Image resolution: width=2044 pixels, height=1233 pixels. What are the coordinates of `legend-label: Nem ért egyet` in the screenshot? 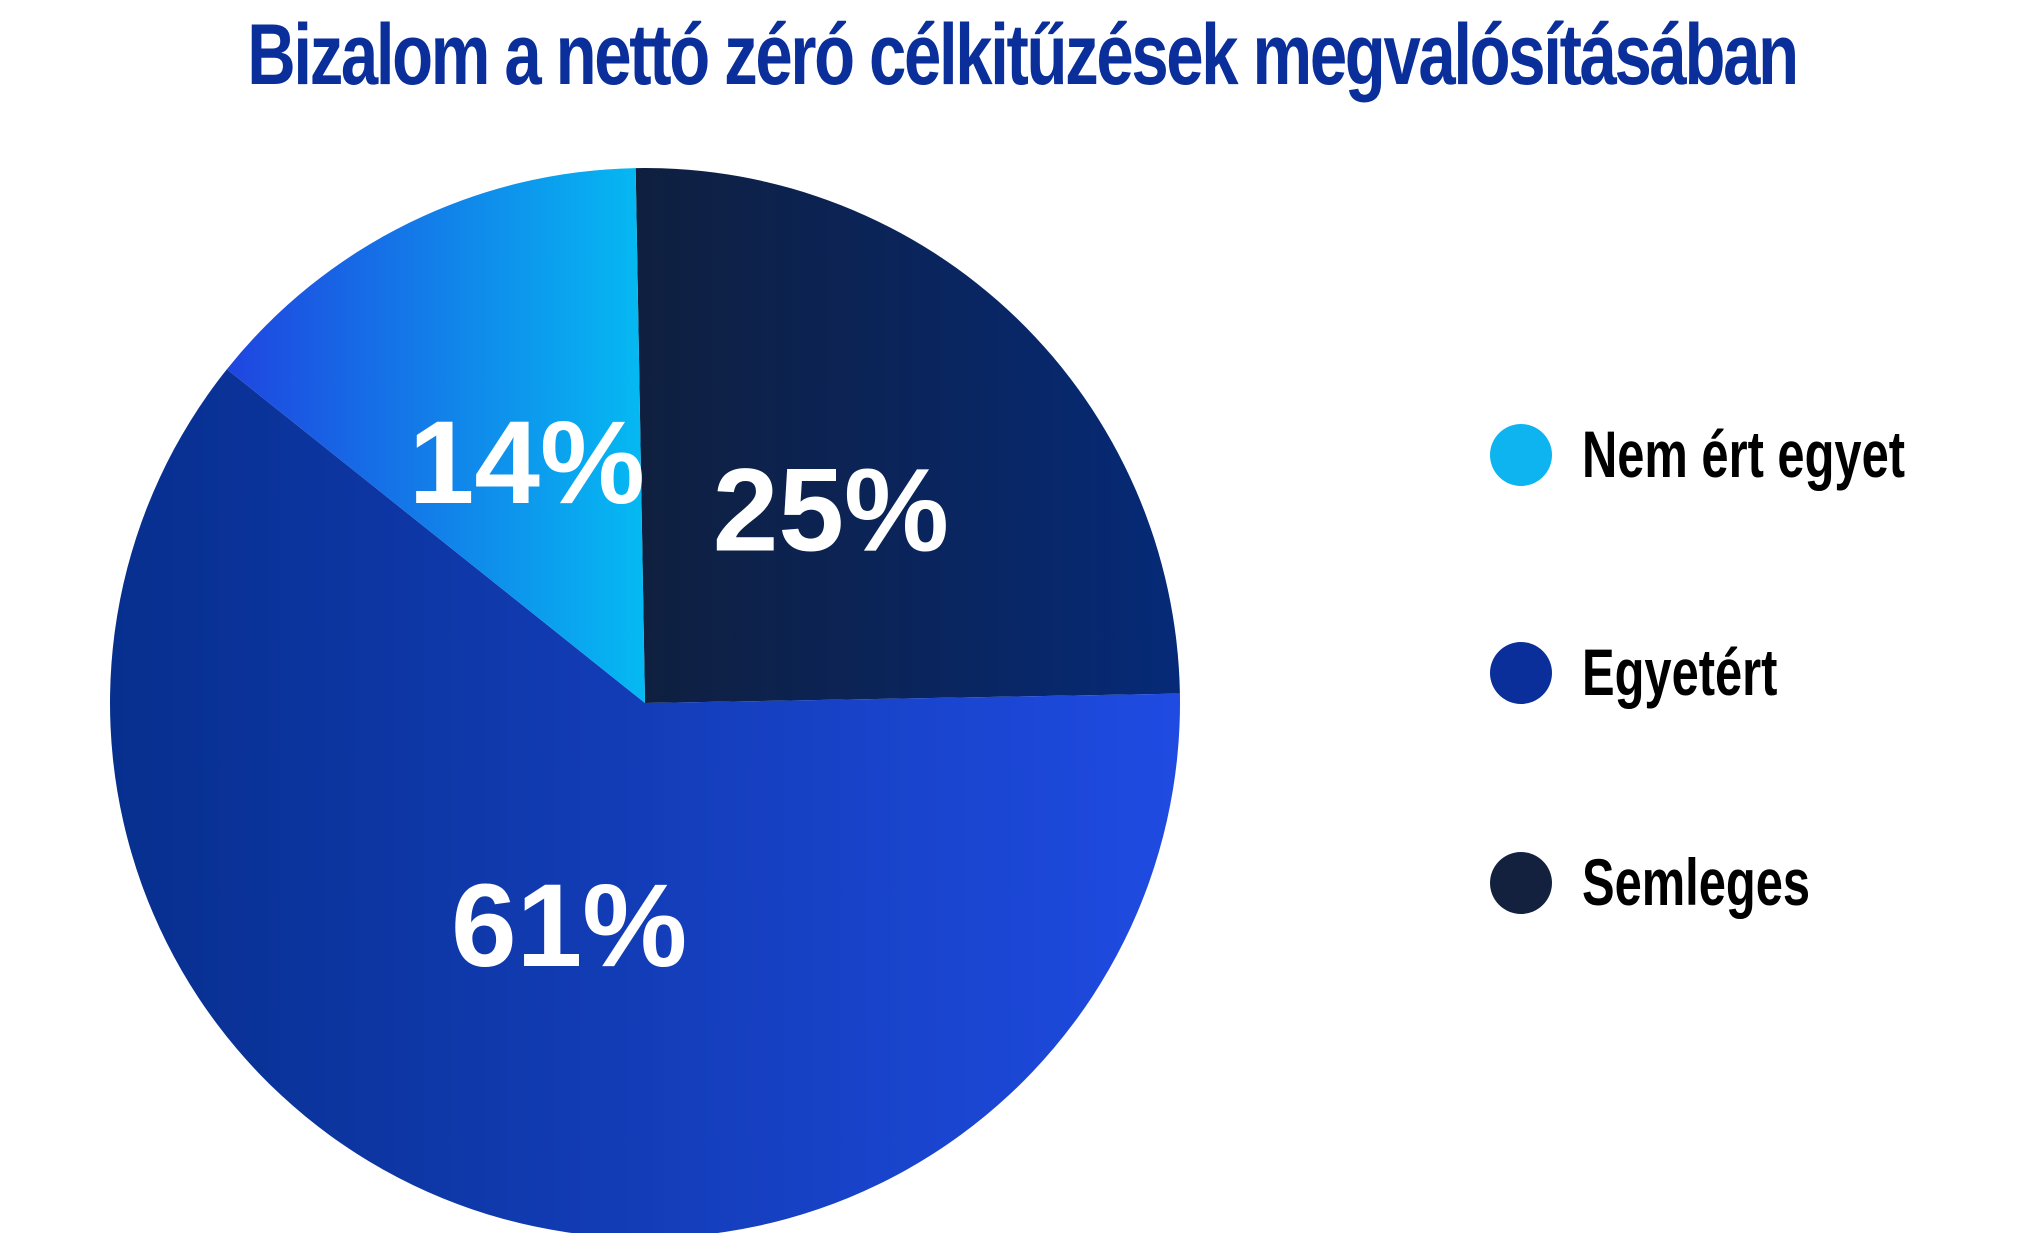 It's located at (1744, 454).